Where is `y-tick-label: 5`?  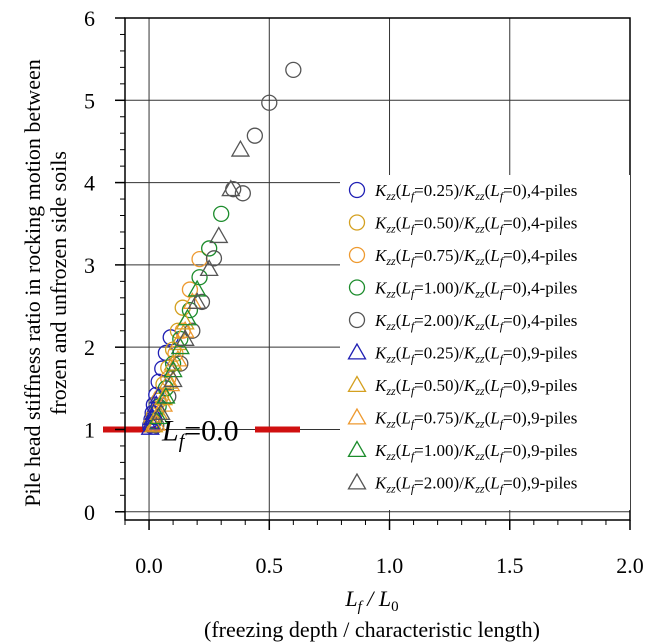
y-tick-label: 5 is located at coordinates (89, 100).